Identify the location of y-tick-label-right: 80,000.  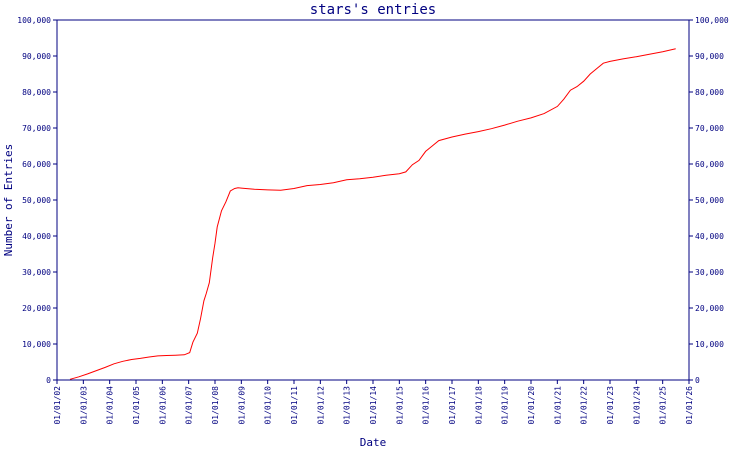
(709, 92).